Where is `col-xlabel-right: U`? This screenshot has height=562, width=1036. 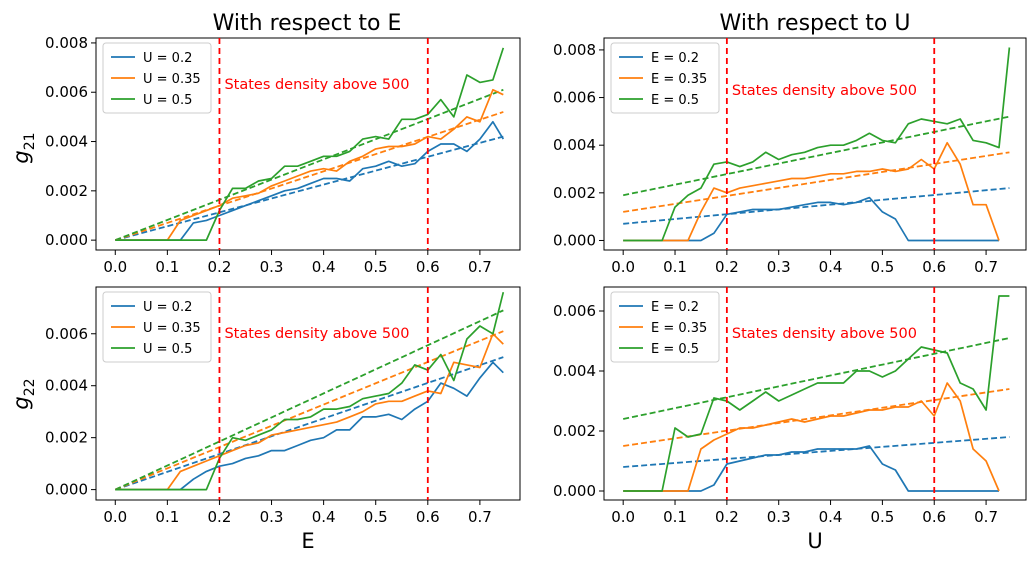
col-xlabel-right: U is located at coordinates (814, 541).